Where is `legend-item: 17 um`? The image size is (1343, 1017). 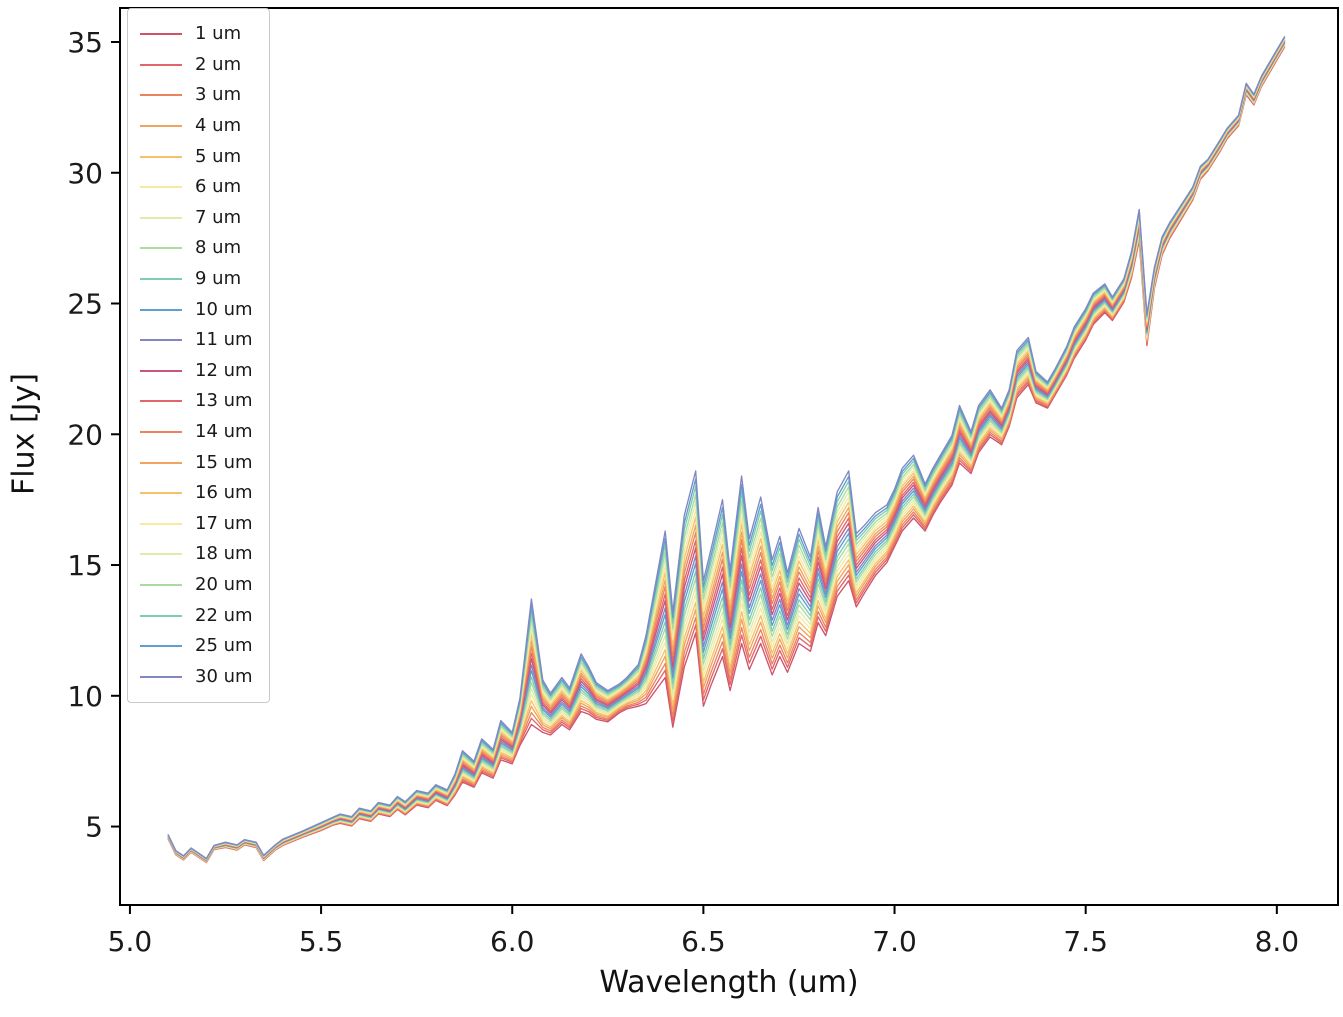
legend-item: 17 um is located at coordinates (196, 524).